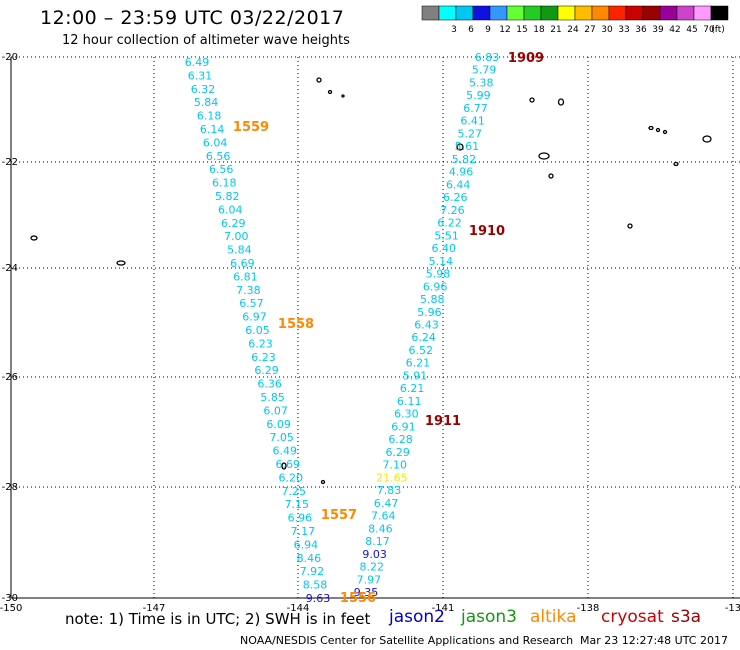  I want to click on lon-label: -13, so click(732, 608).